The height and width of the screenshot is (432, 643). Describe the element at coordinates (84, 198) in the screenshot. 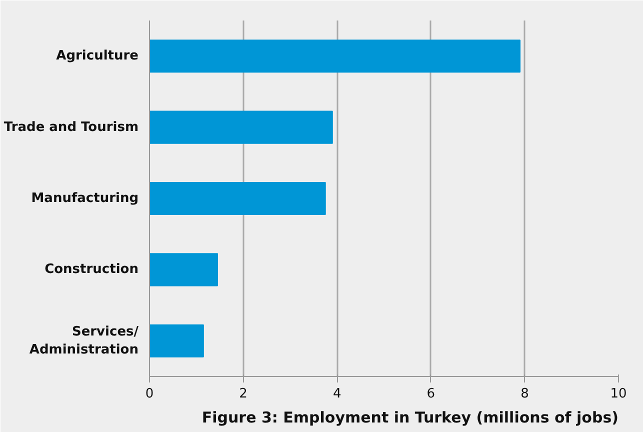

I see `y-tick-label: Manufacturing` at that location.